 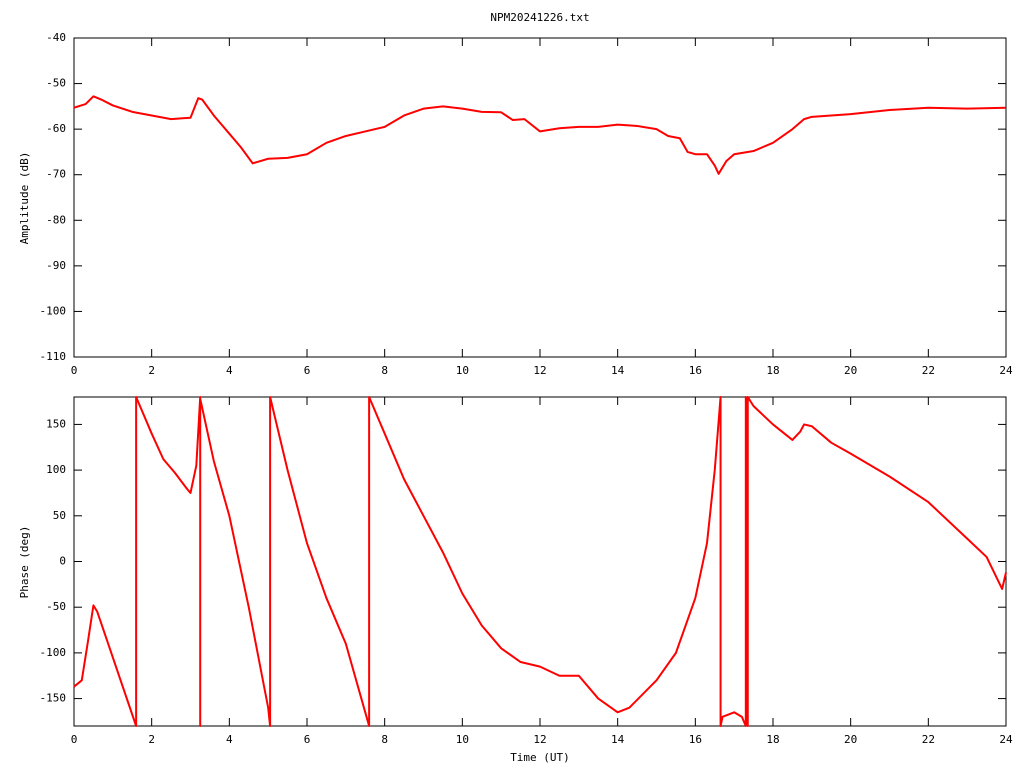 What do you see at coordinates (24, 198) in the screenshot?
I see `y-axis-label: Amplitude (dB)` at bounding box center [24, 198].